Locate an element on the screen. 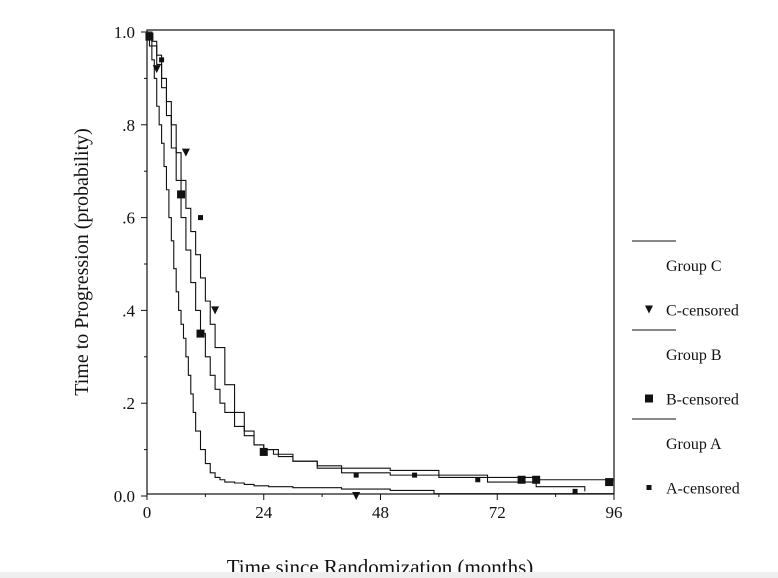  y-tick-label: 1.0 is located at coordinates (124, 32).